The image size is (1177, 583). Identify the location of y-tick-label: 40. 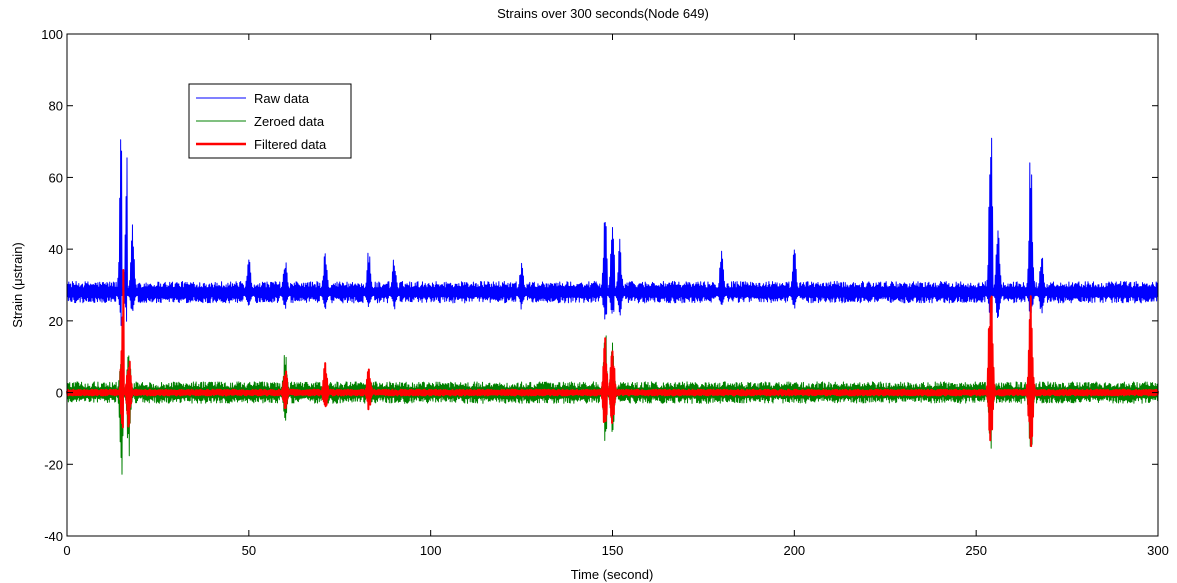
(56, 249).